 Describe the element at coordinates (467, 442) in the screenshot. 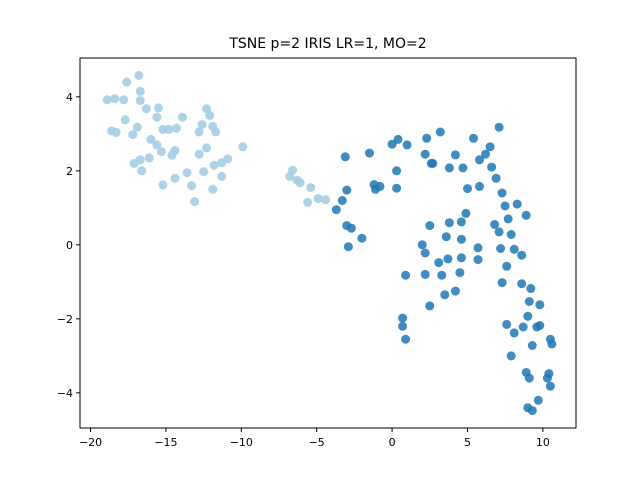

I see `x-tick-label: 5` at that location.